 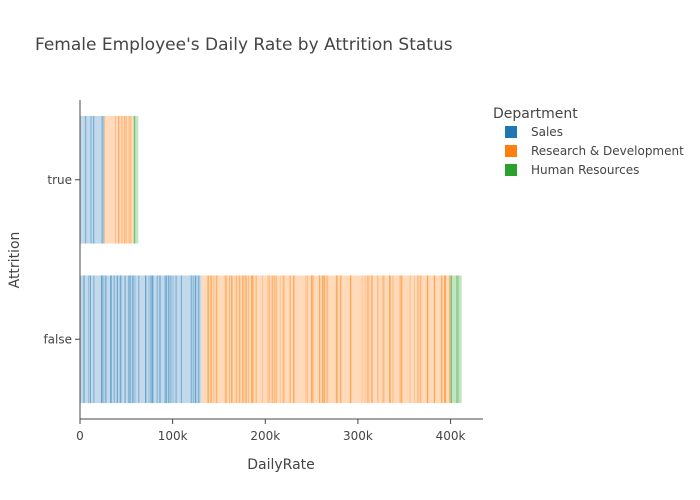 I want to click on x-tick-label: 100k, so click(x=173, y=436).